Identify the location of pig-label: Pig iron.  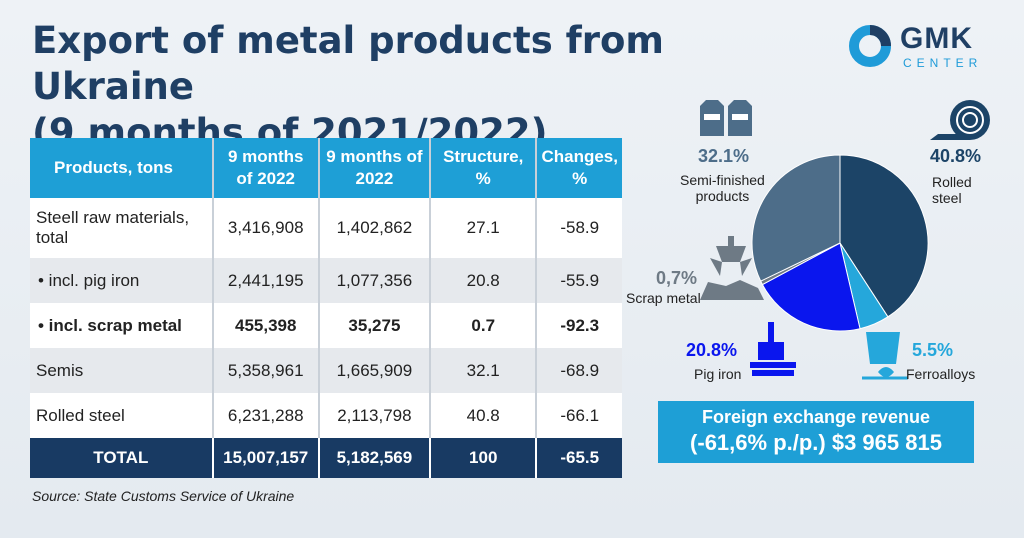
(718, 374).